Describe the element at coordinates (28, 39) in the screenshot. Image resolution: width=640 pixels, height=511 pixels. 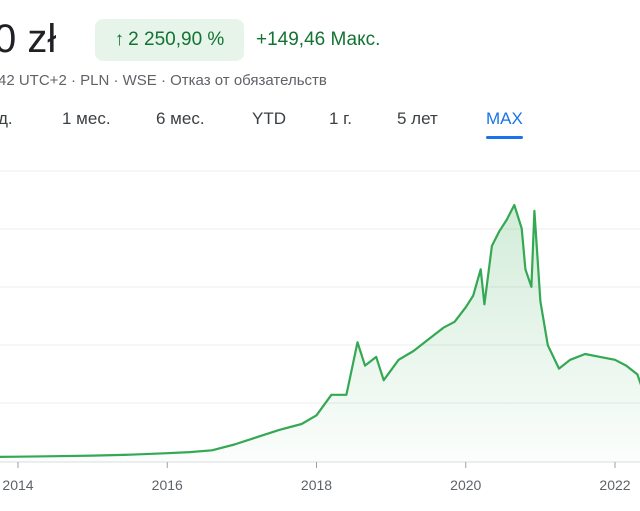
I see `current-price: 0 zł` at that location.